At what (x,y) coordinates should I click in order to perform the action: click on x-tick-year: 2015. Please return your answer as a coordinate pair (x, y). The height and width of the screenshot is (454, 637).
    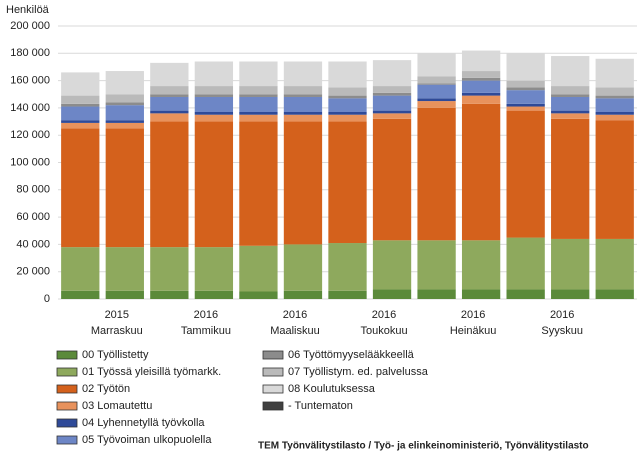
    Looking at the image, I should click on (117, 315).